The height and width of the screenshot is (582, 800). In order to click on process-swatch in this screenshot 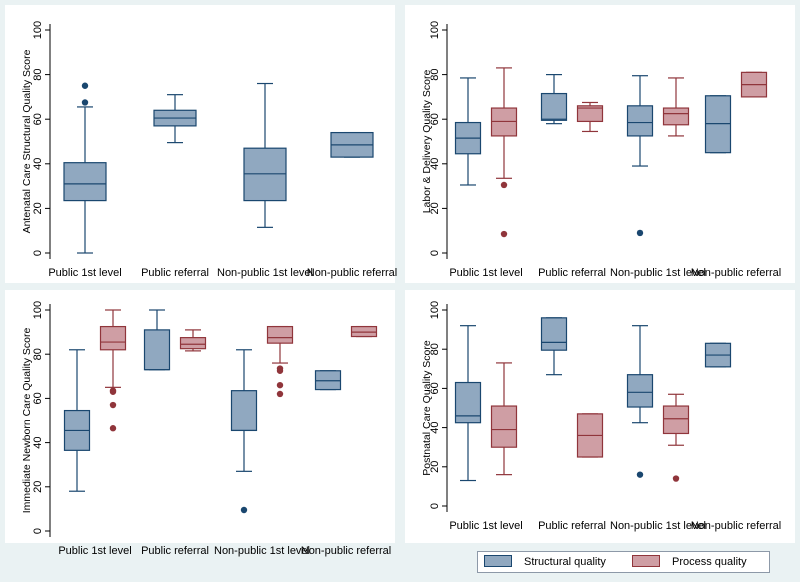, I will do `click(646, 561)`.